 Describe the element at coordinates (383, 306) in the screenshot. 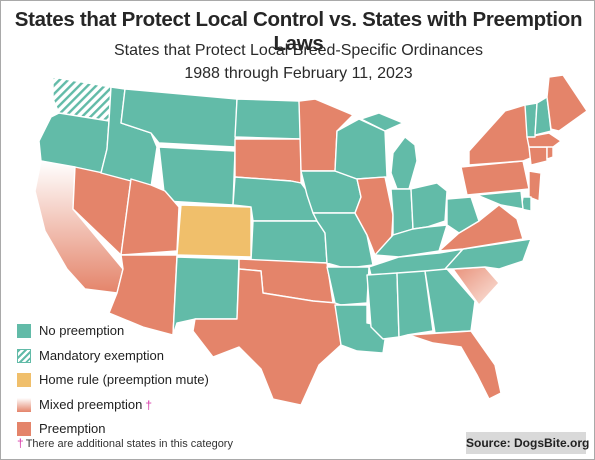

I see `state-mississippi` at that location.